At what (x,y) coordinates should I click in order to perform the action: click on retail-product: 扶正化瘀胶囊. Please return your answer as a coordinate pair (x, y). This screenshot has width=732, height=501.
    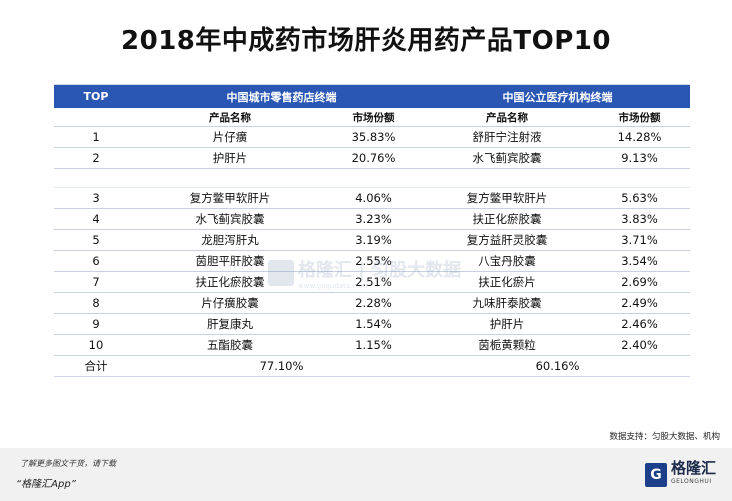
    Looking at the image, I should click on (230, 282).